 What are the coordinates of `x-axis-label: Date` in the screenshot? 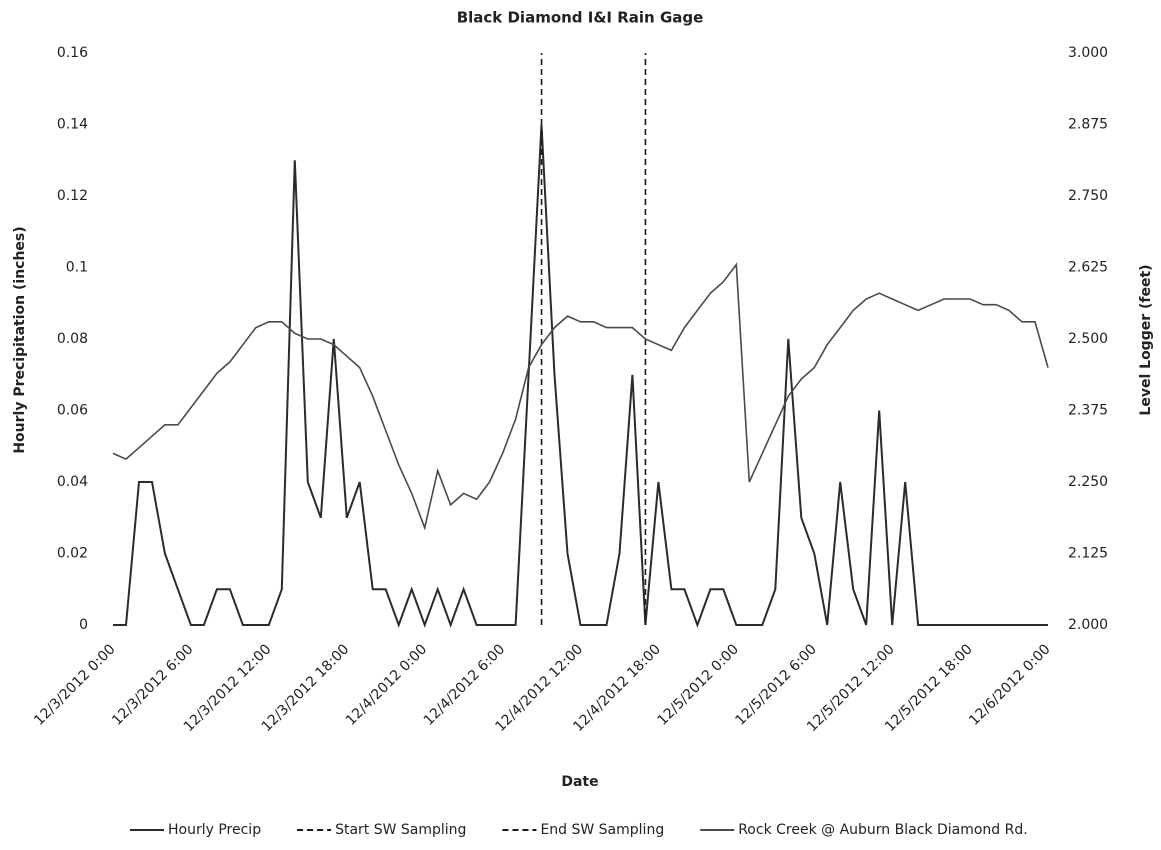 It's located at (579, 782).